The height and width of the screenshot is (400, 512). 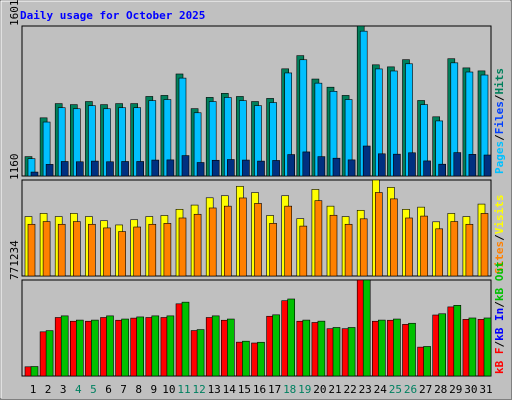 I want to click on x-tick-label: 15, so click(x=244, y=389).